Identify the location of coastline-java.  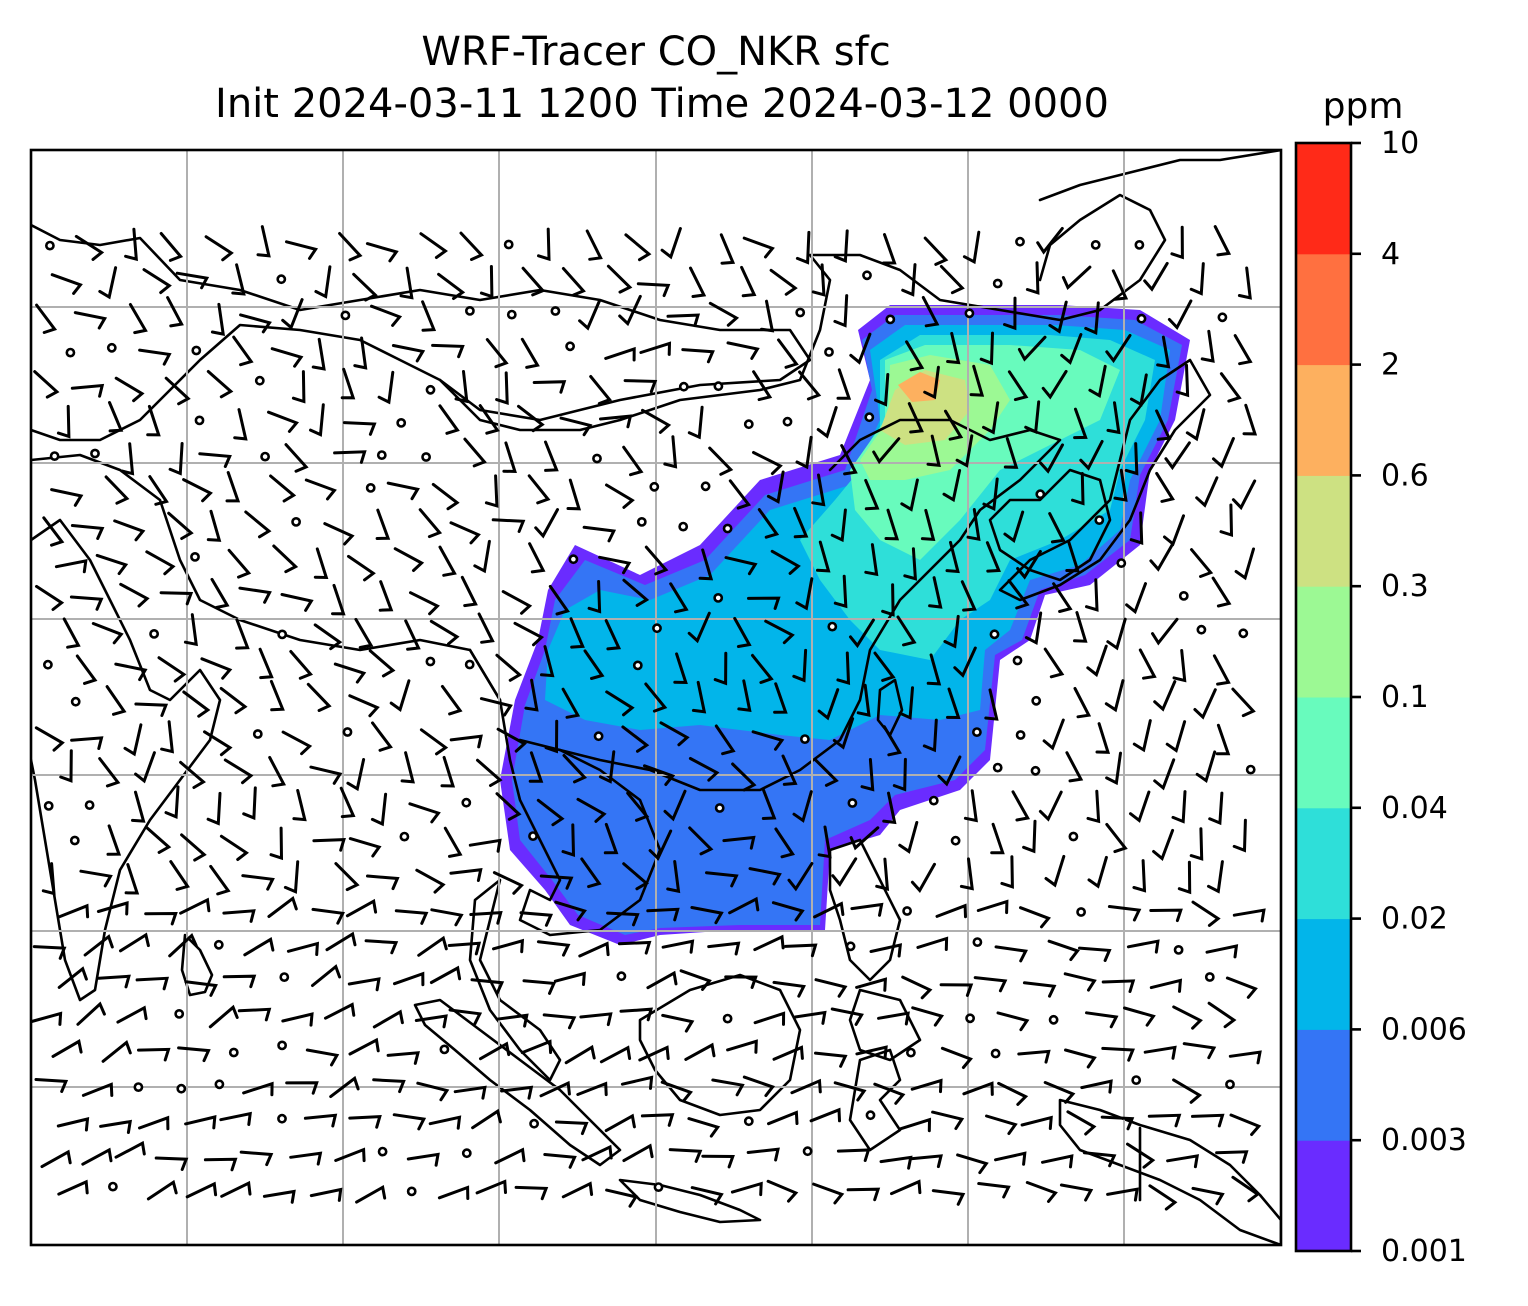
(690, 1201).